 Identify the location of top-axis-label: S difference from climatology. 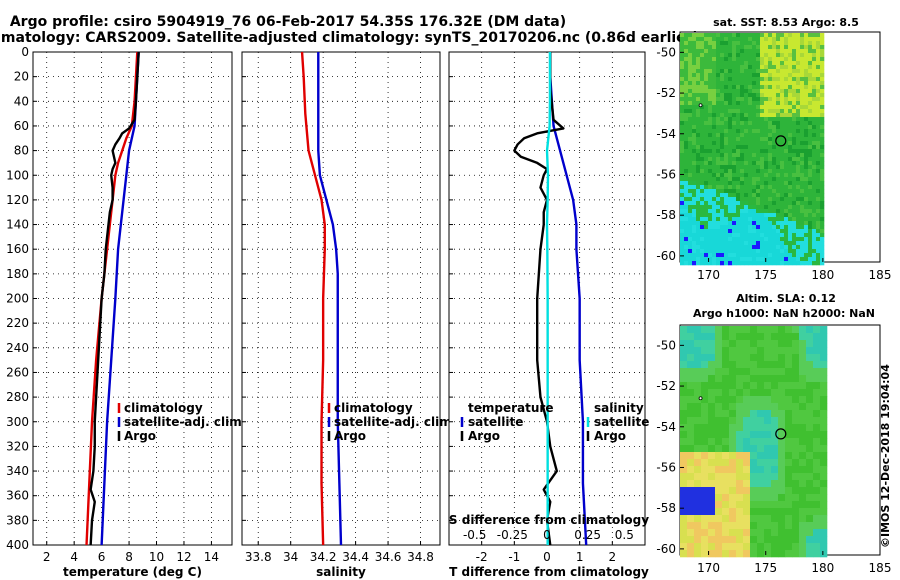
(549, 520).